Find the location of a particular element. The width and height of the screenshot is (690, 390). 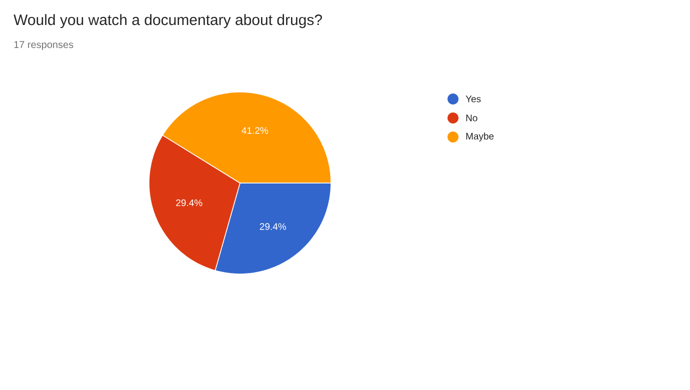

chart-title: Would you watch a documentary about drugs? is located at coordinates (168, 21).